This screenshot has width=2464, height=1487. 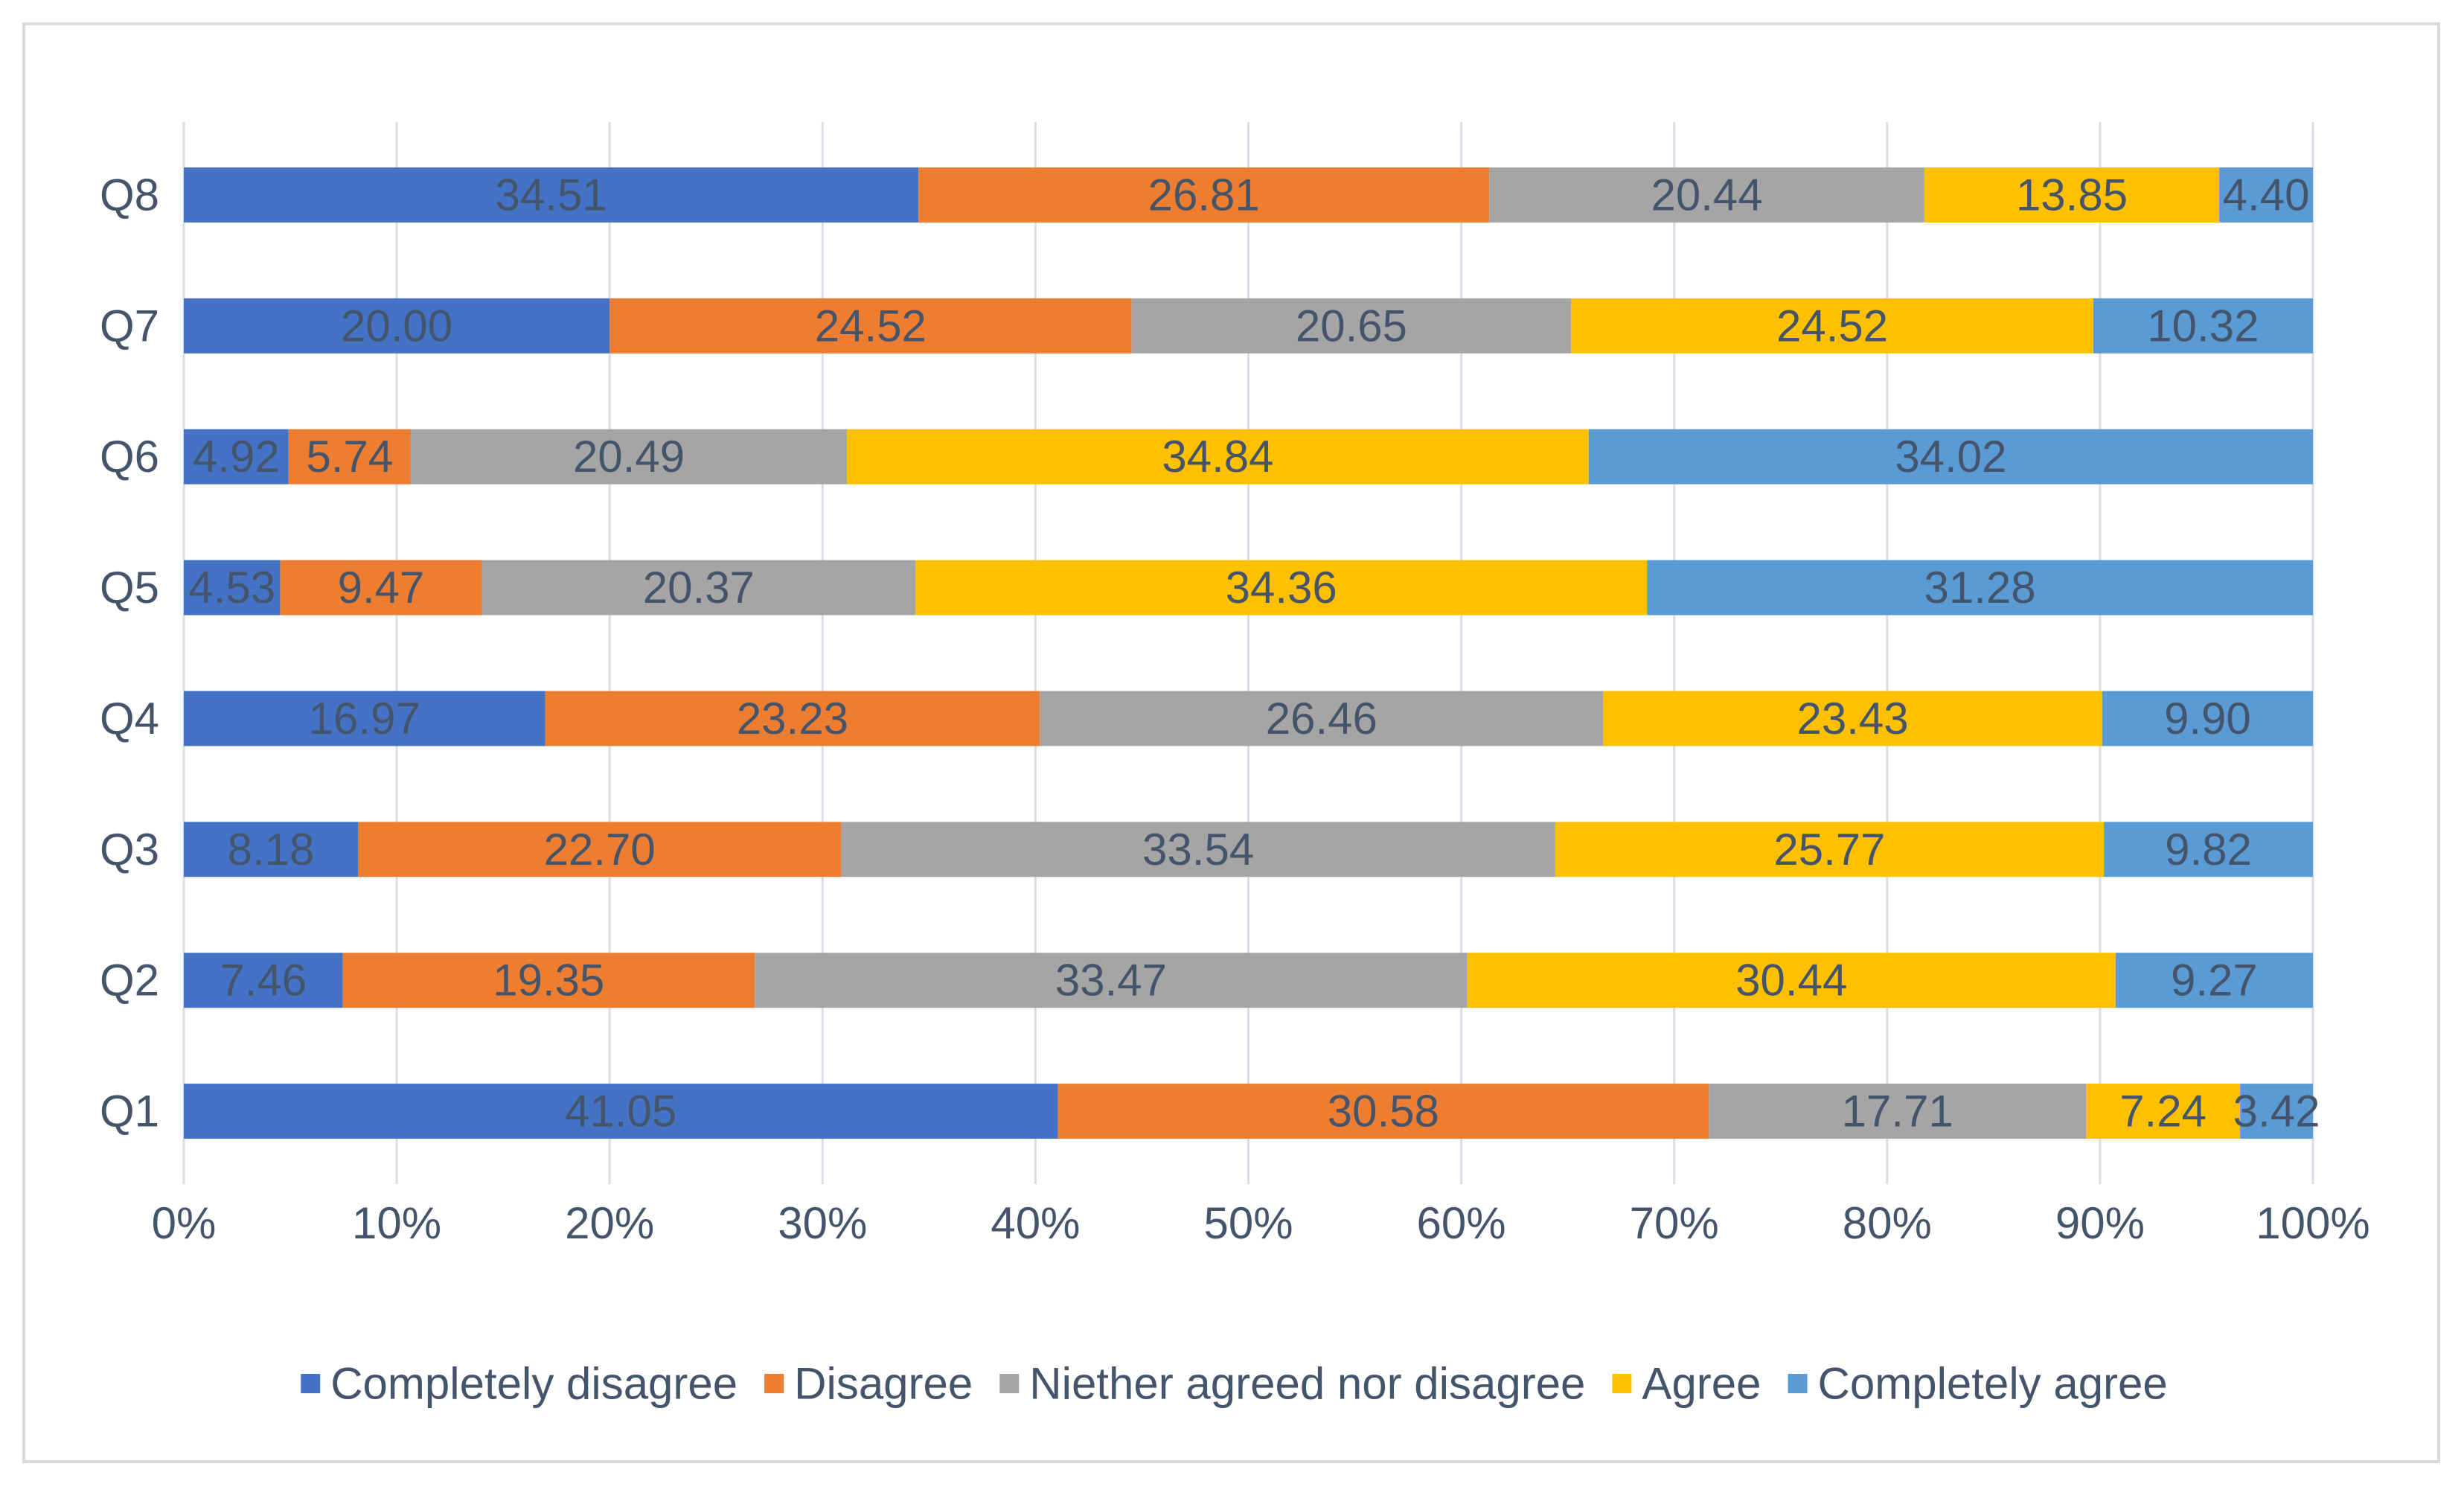 I want to click on legend-label: Agree, so click(x=1701, y=1384).